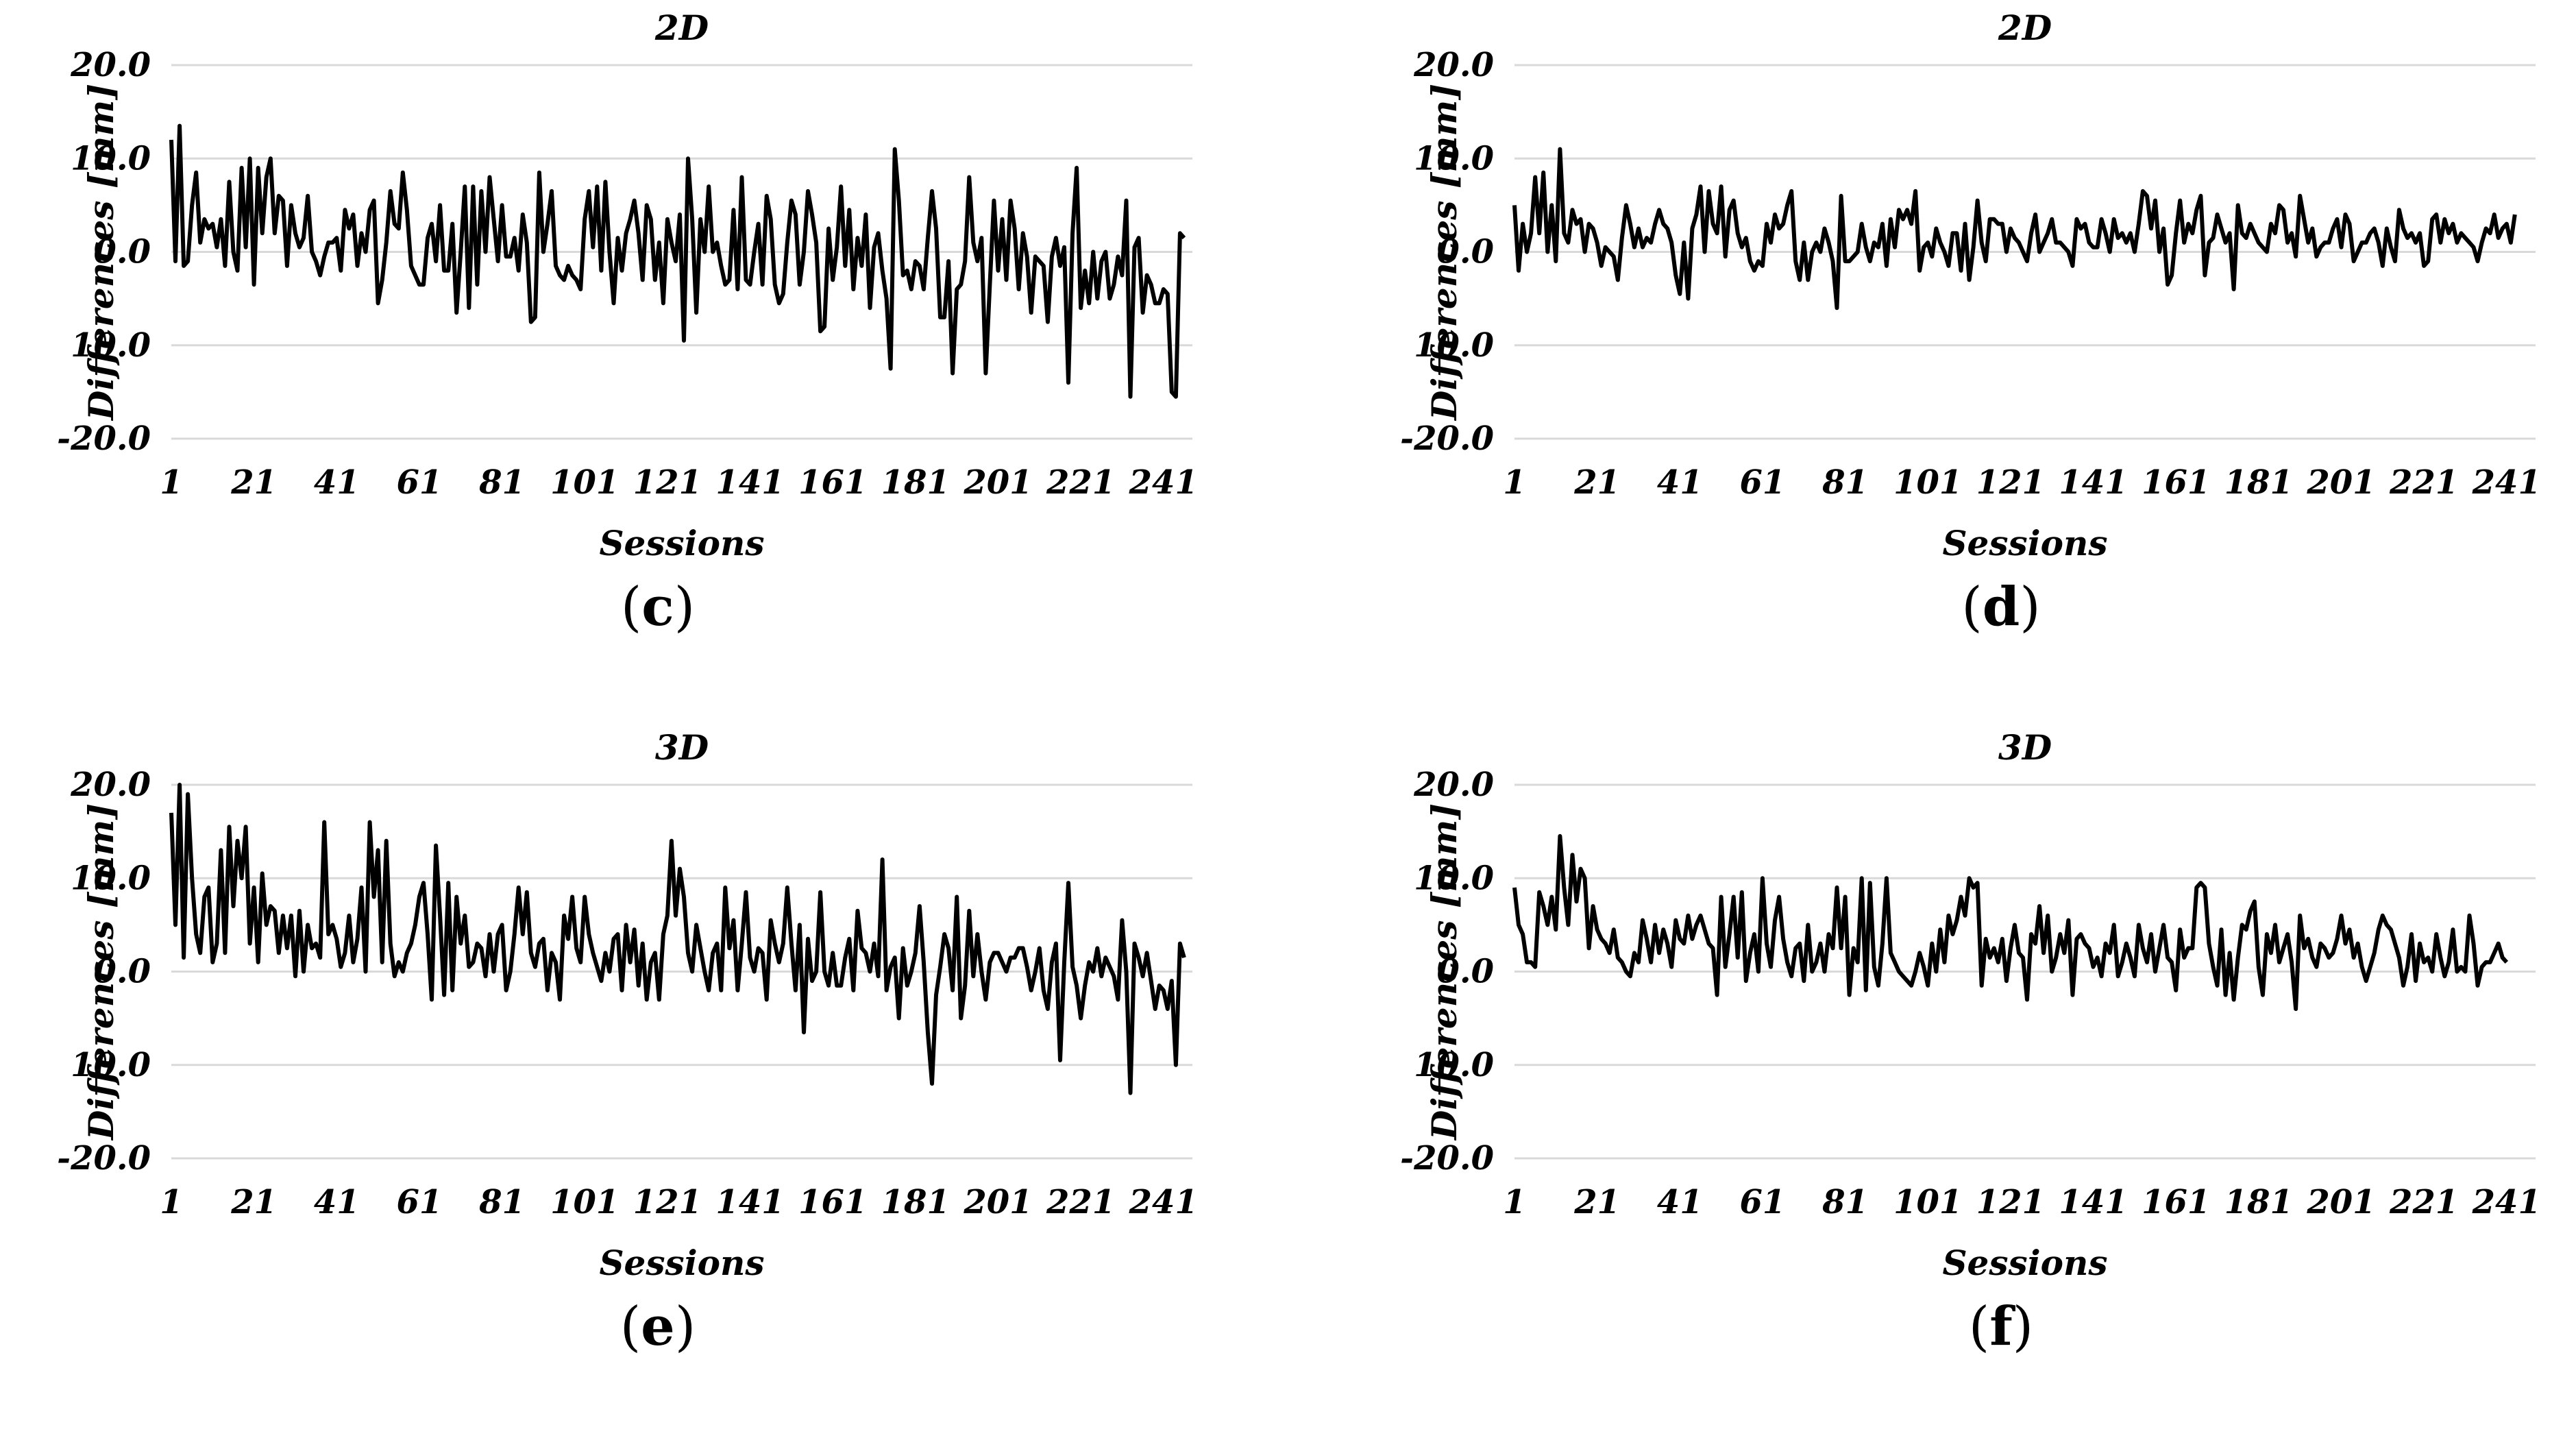 Image resolution: width=2576 pixels, height=1438 pixels. I want to click on panel-label-c: (c), so click(658, 607).